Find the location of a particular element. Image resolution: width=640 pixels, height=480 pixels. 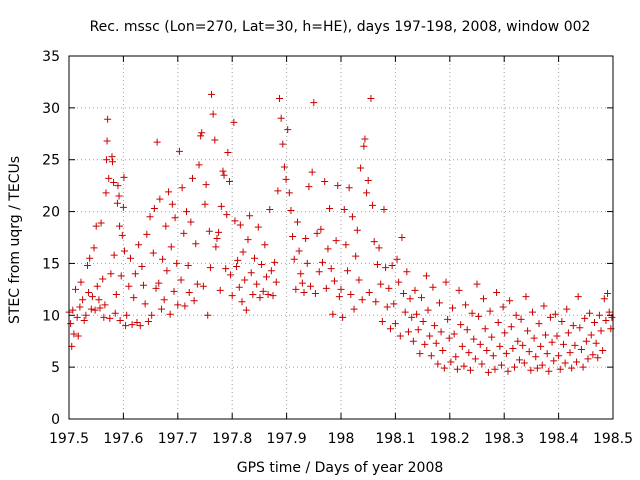

x-tick-label: 198 is located at coordinates (341, 439).